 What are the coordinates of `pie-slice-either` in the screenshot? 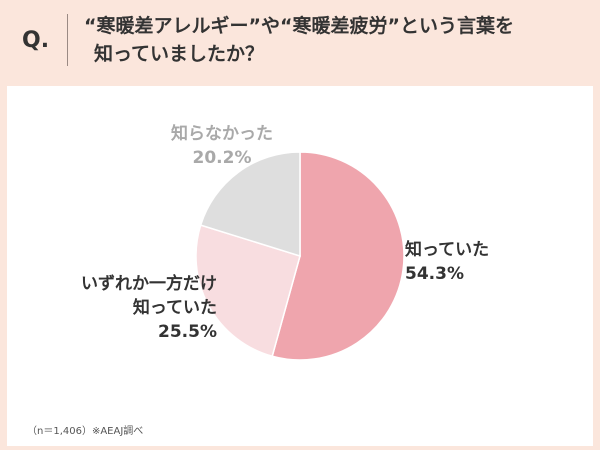 It's located at (248, 291).